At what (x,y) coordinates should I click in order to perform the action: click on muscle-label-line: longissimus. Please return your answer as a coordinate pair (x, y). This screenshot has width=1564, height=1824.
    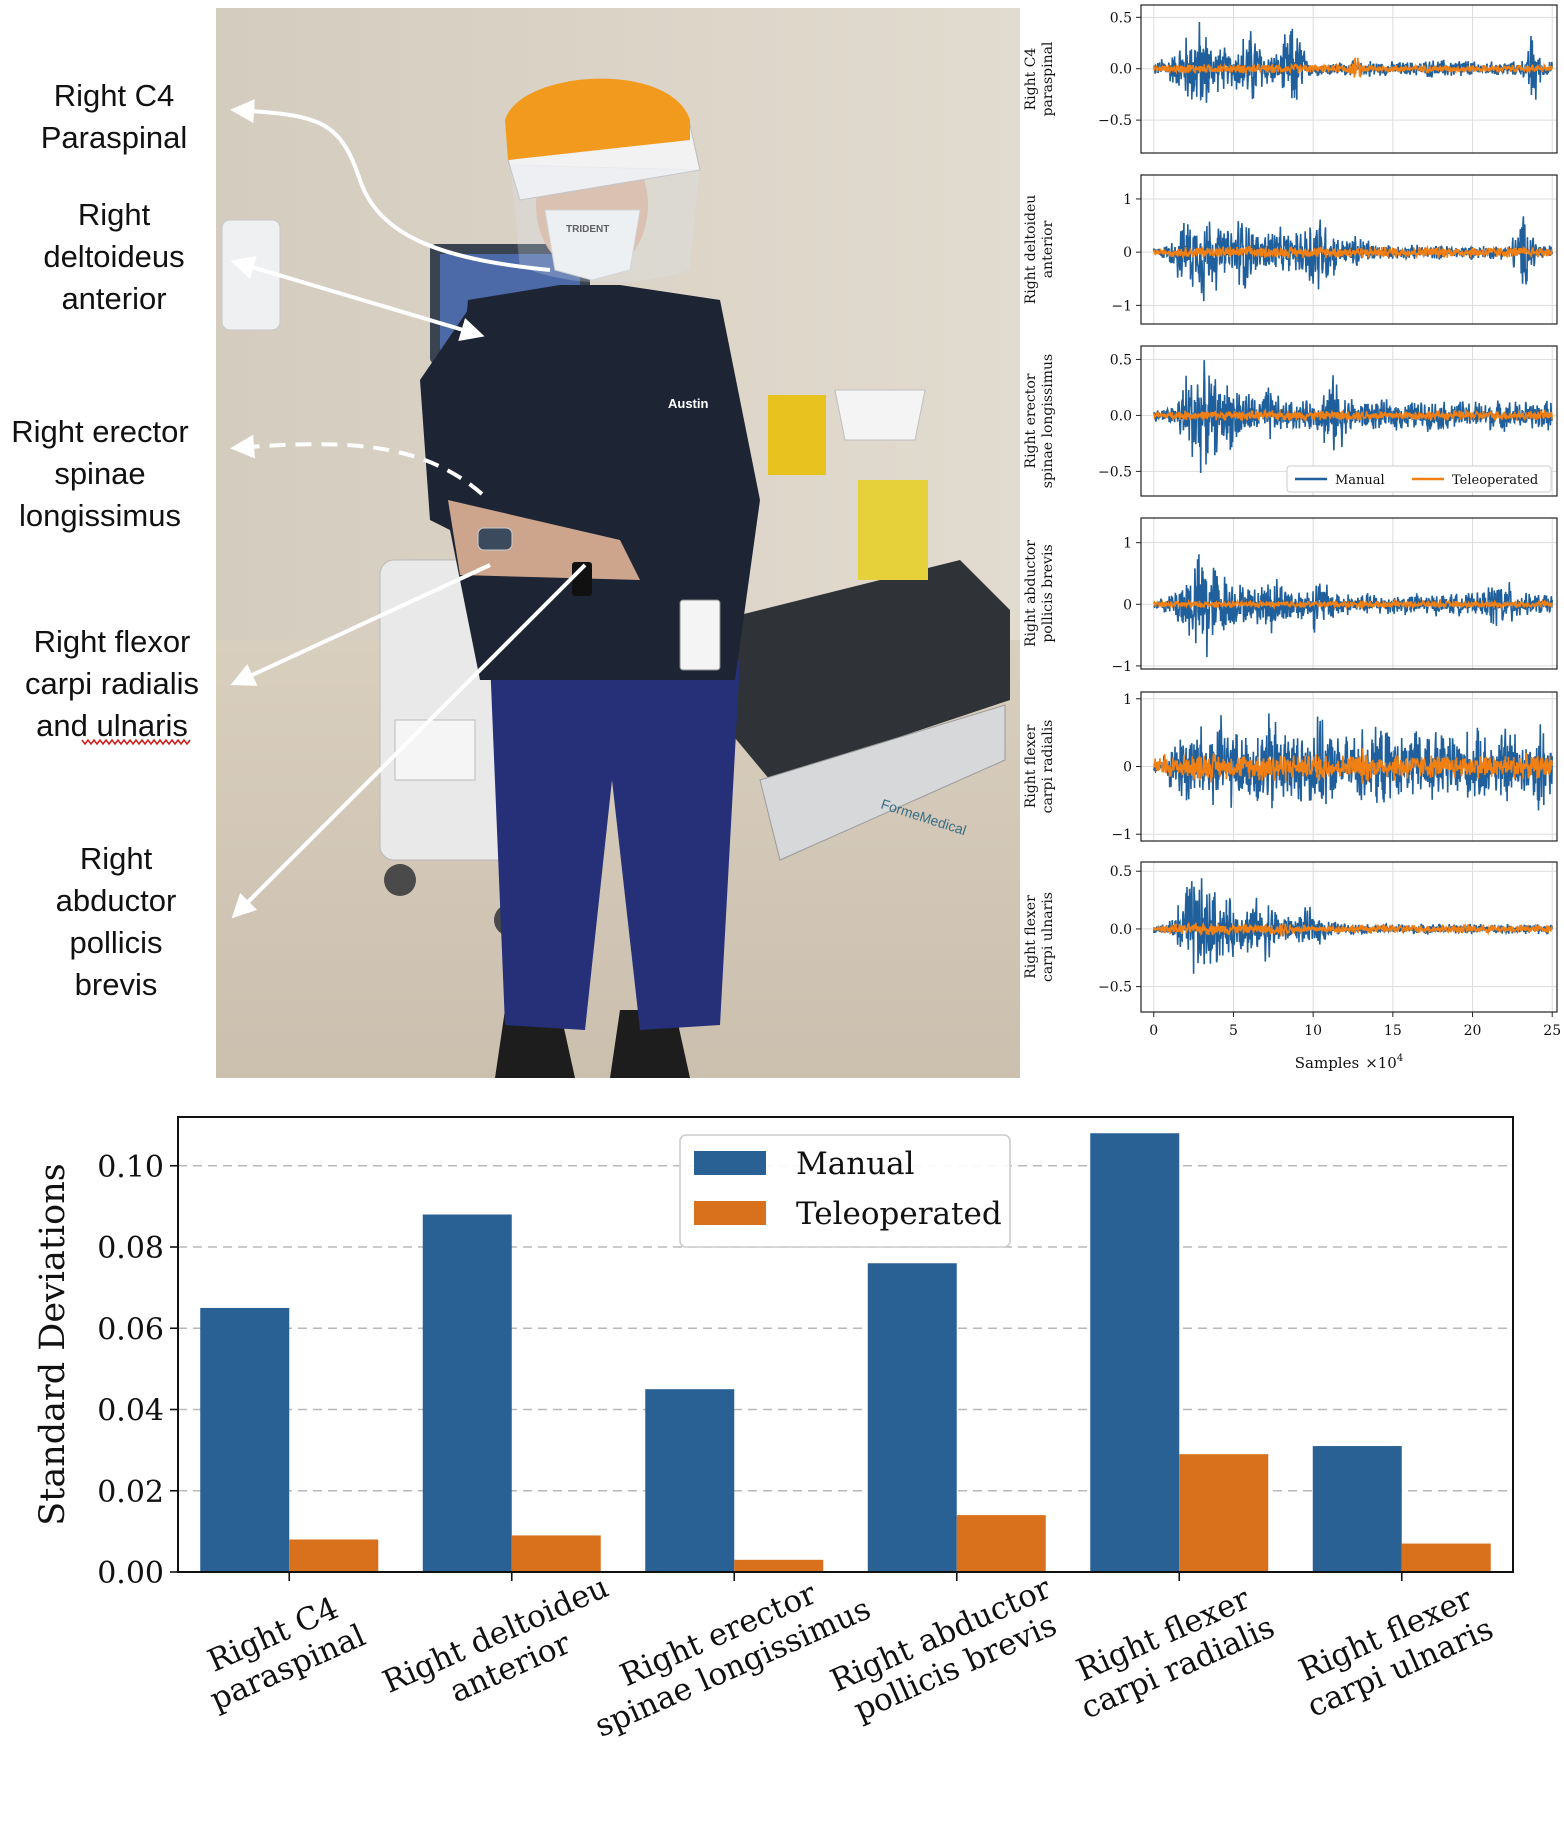
    Looking at the image, I should click on (100, 515).